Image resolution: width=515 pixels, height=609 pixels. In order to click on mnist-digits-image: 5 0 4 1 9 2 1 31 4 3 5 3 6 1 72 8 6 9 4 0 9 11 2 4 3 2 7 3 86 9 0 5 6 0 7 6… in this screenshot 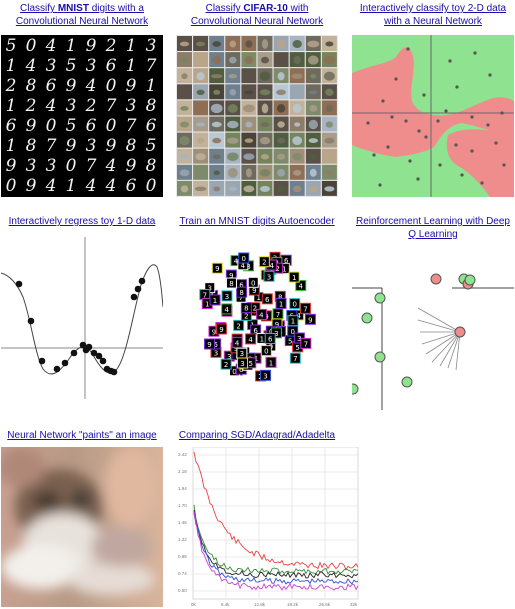, I will do `click(81, 116)`.